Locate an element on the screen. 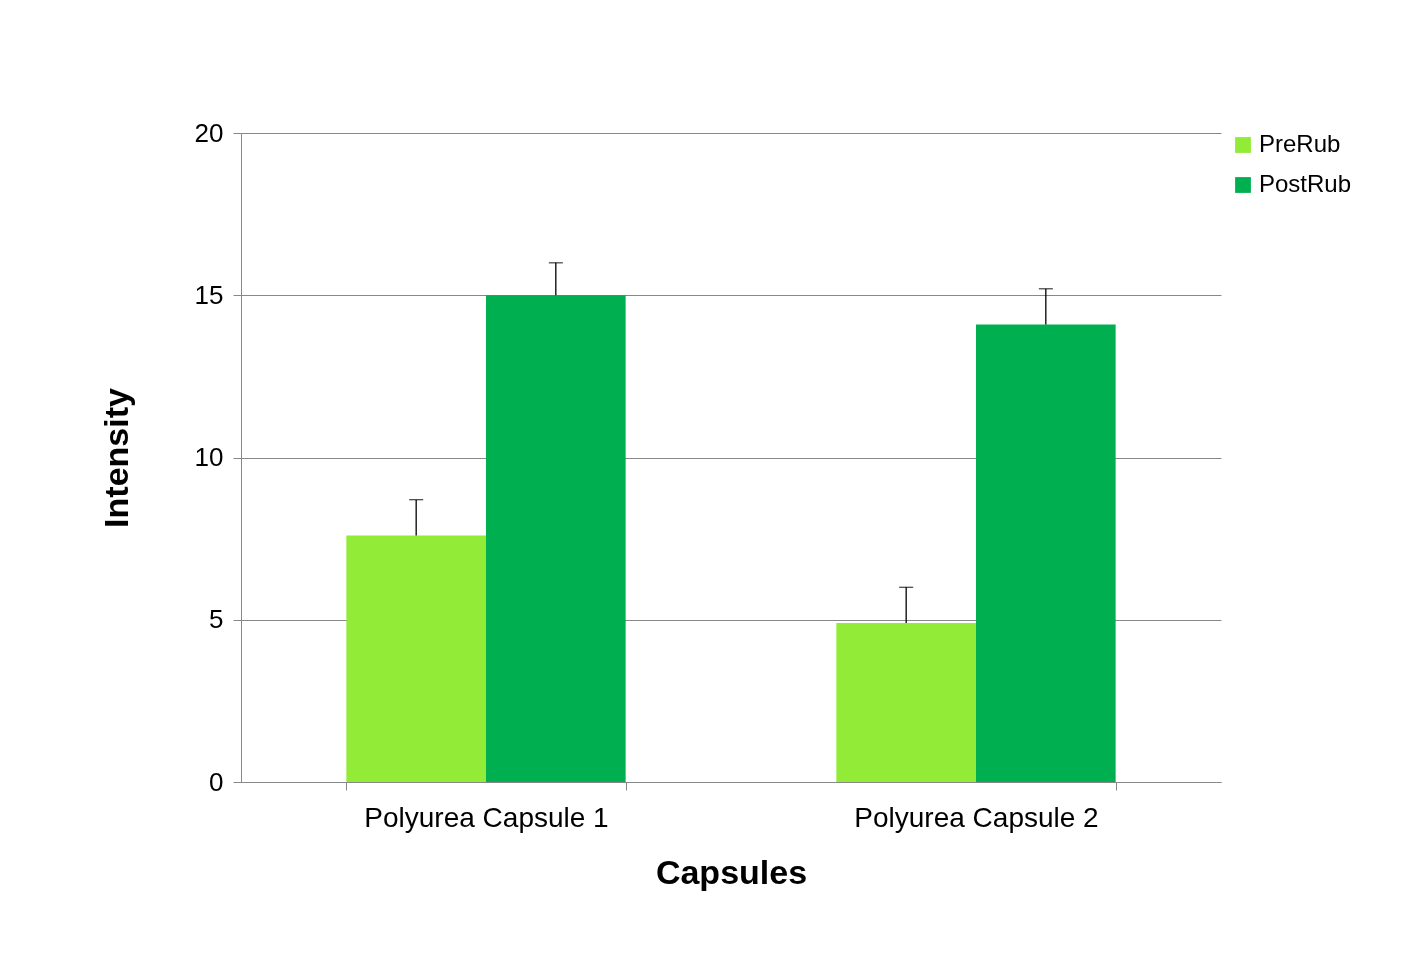 The width and height of the screenshot is (1407, 963). y-tick-label: 10 is located at coordinates (209, 457).